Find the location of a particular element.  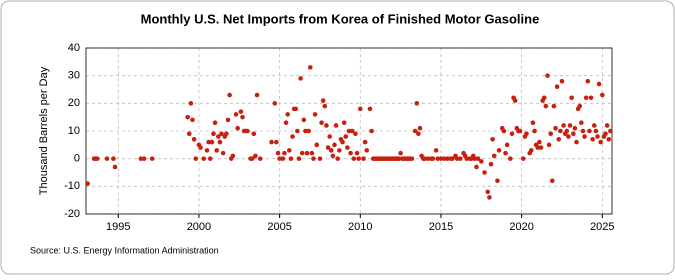

y-tick-label: -10 is located at coordinates (72, 186).